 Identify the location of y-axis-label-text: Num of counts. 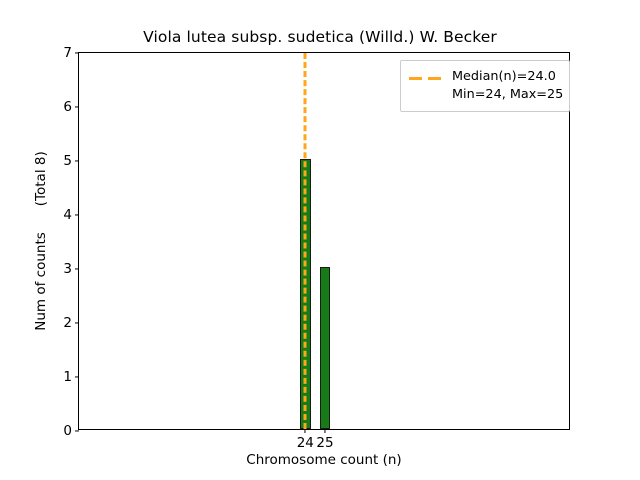
(41, 281).